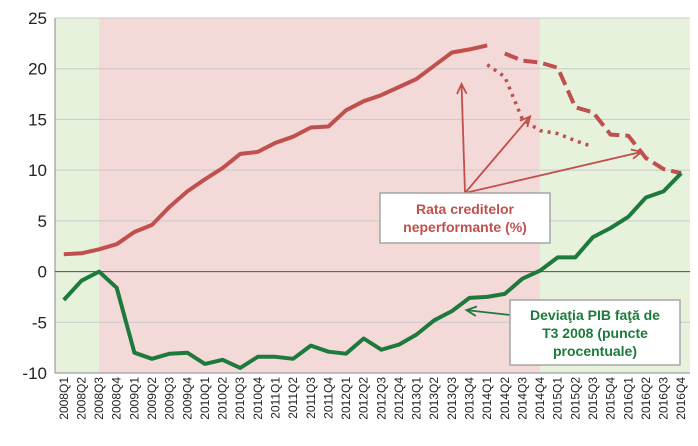 The width and height of the screenshot is (698, 446). Describe the element at coordinates (595, 315) in the screenshot. I see `annotation-label: Deviaţia PIB faţă de` at that location.